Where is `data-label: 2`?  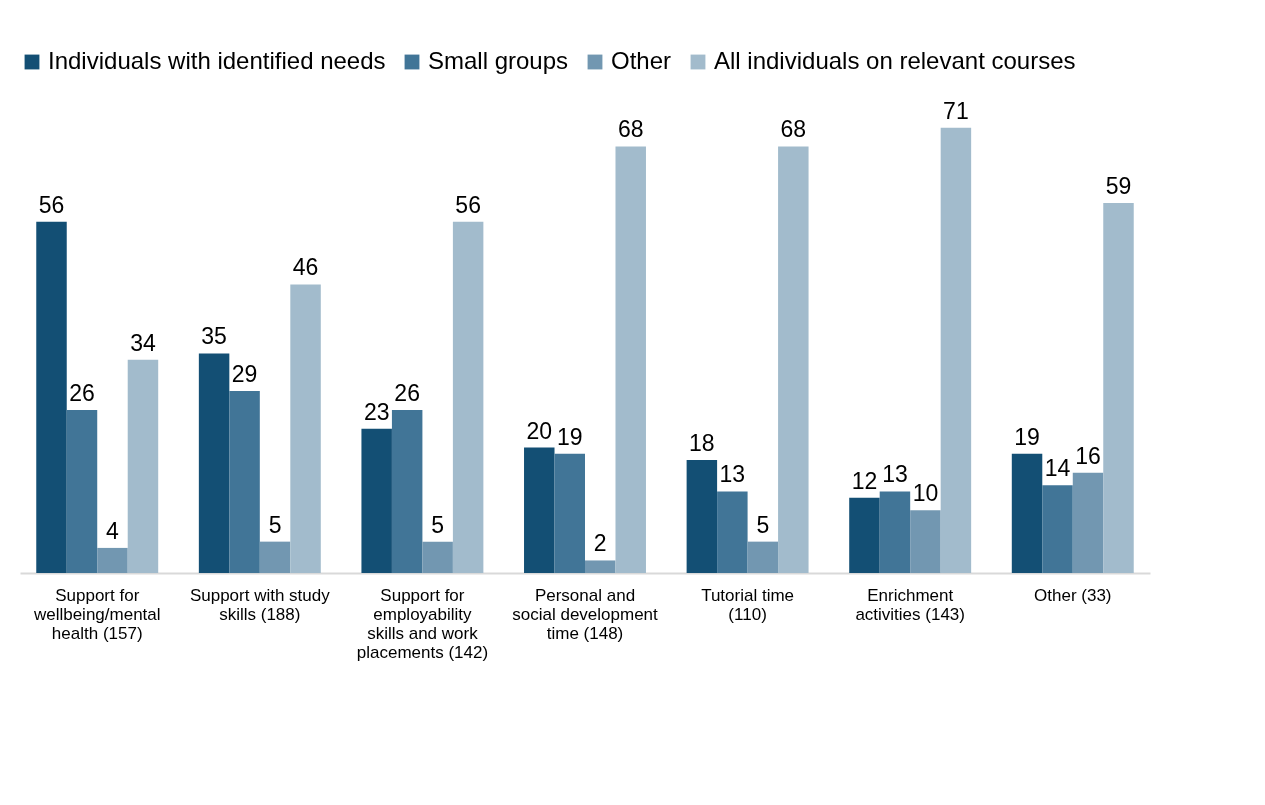
data-label: 2 is located at coordinates (600, 543).